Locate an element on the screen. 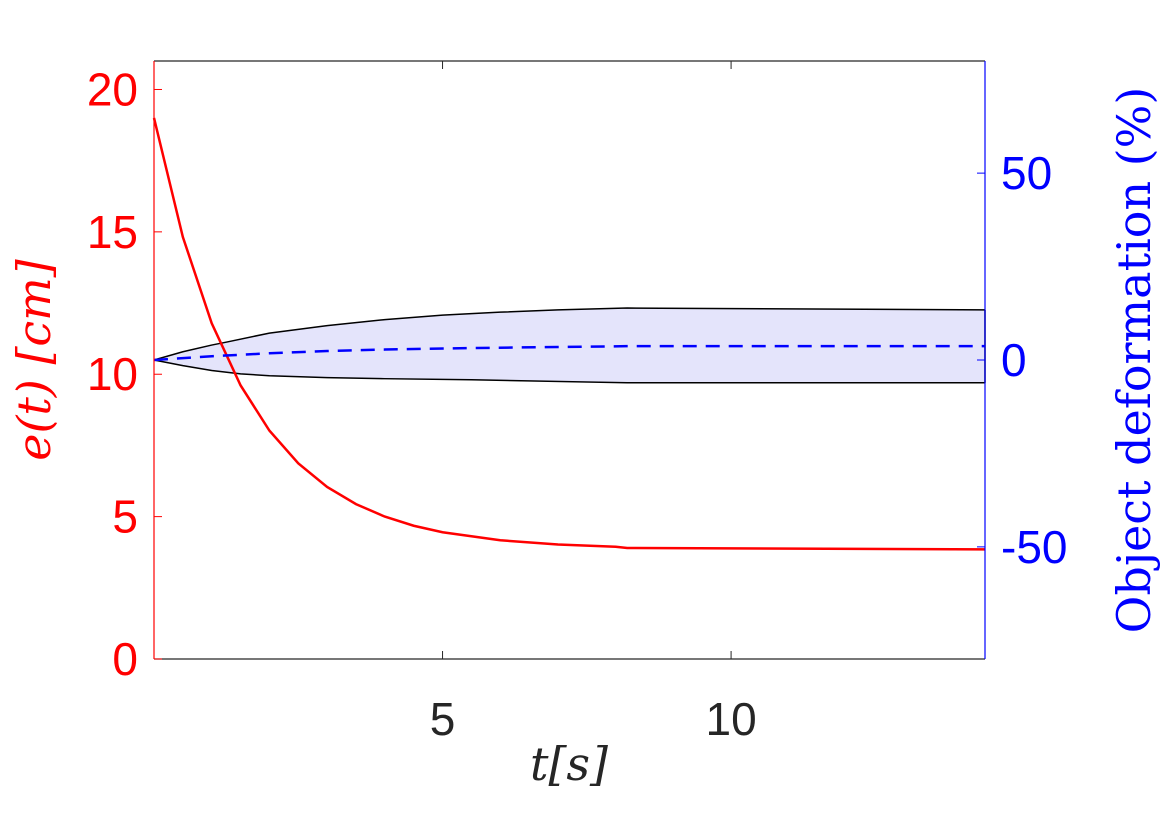 Image resolution: width=1167 pixels, height=814 pixels. y-right-tick-label: -50 is located at coordinates (1034, 547).